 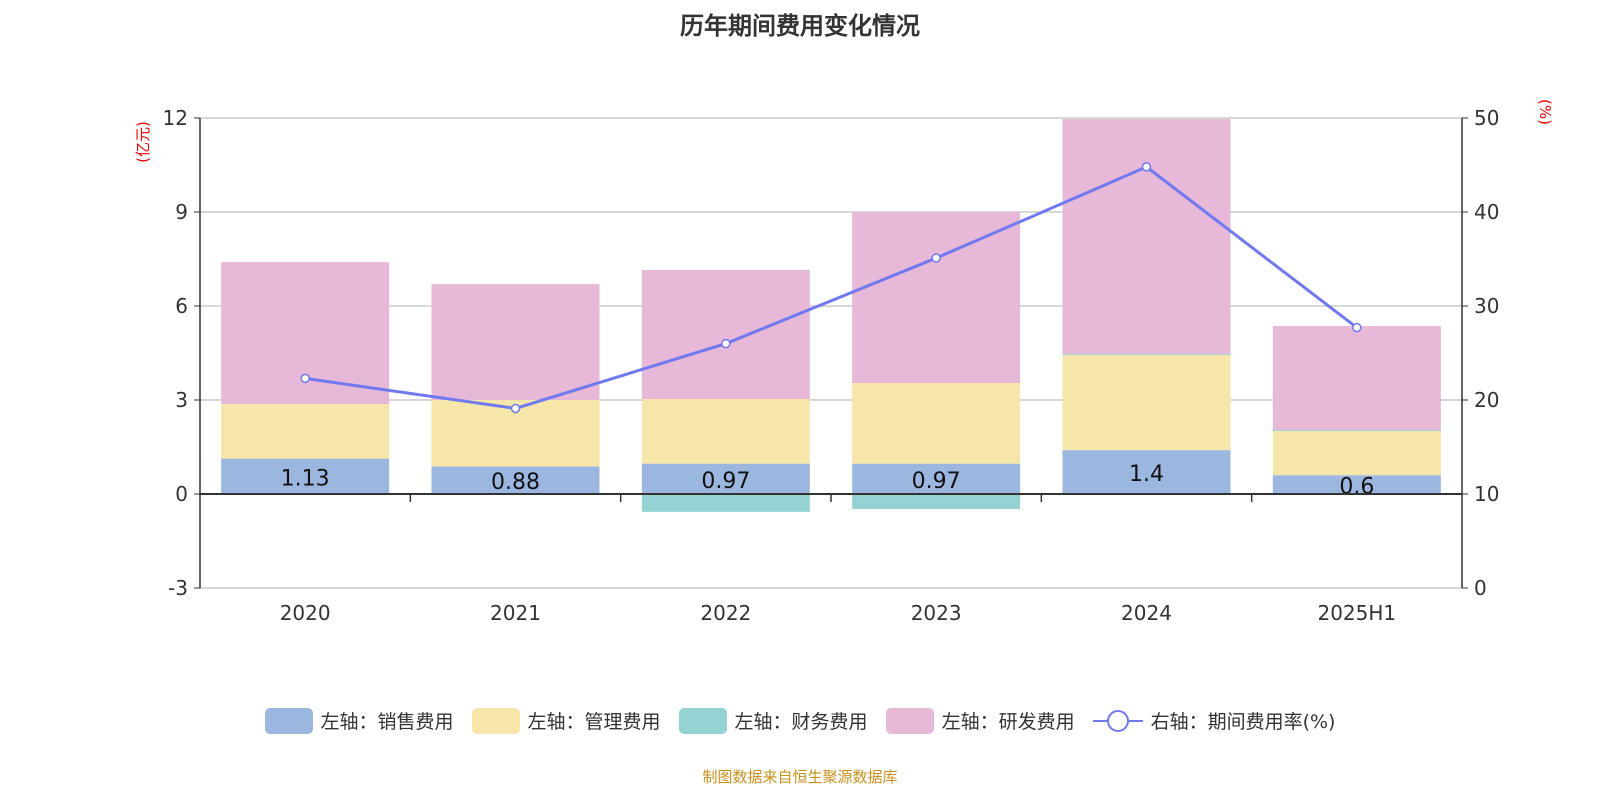 I want to click on legend-label: 左轴：管理费用, so click(x=594, y=722).